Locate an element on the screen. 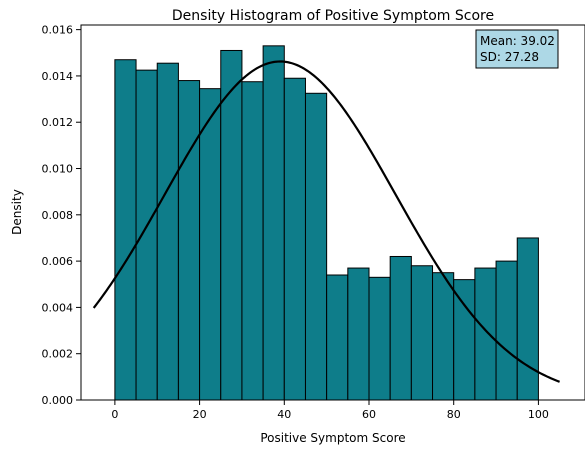 The image size is (585, 457). x-tick-label: 40 is located at coordinates (284, 414).